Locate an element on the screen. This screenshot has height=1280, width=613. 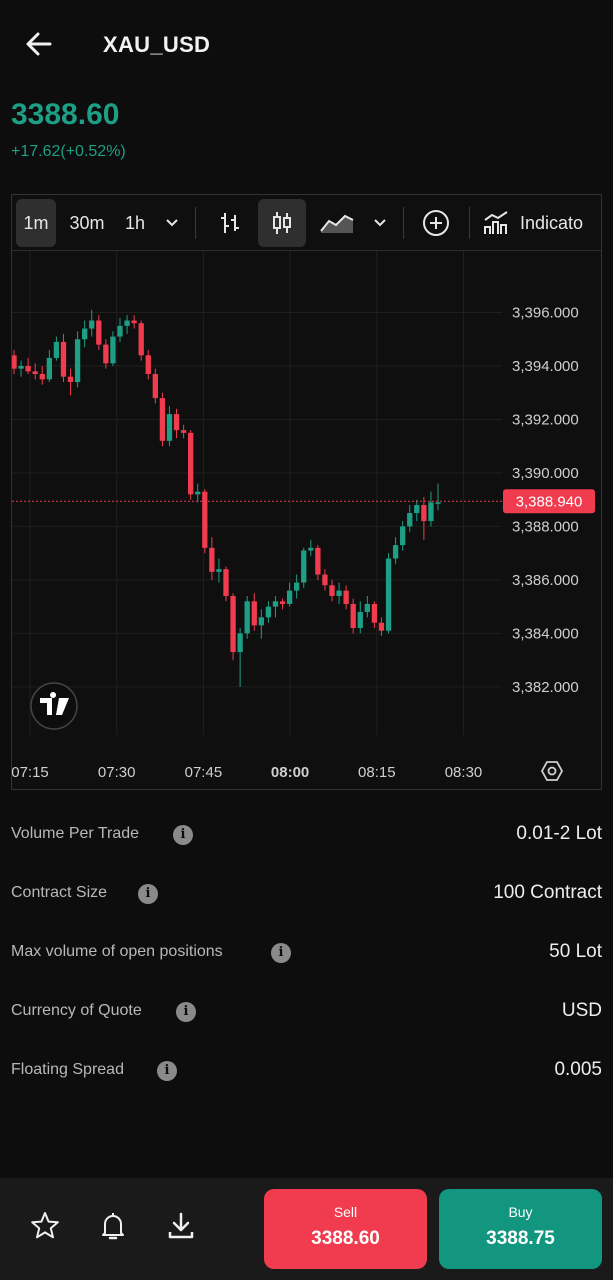
indicators-label: Indicato is located at coordinates (552, 222).